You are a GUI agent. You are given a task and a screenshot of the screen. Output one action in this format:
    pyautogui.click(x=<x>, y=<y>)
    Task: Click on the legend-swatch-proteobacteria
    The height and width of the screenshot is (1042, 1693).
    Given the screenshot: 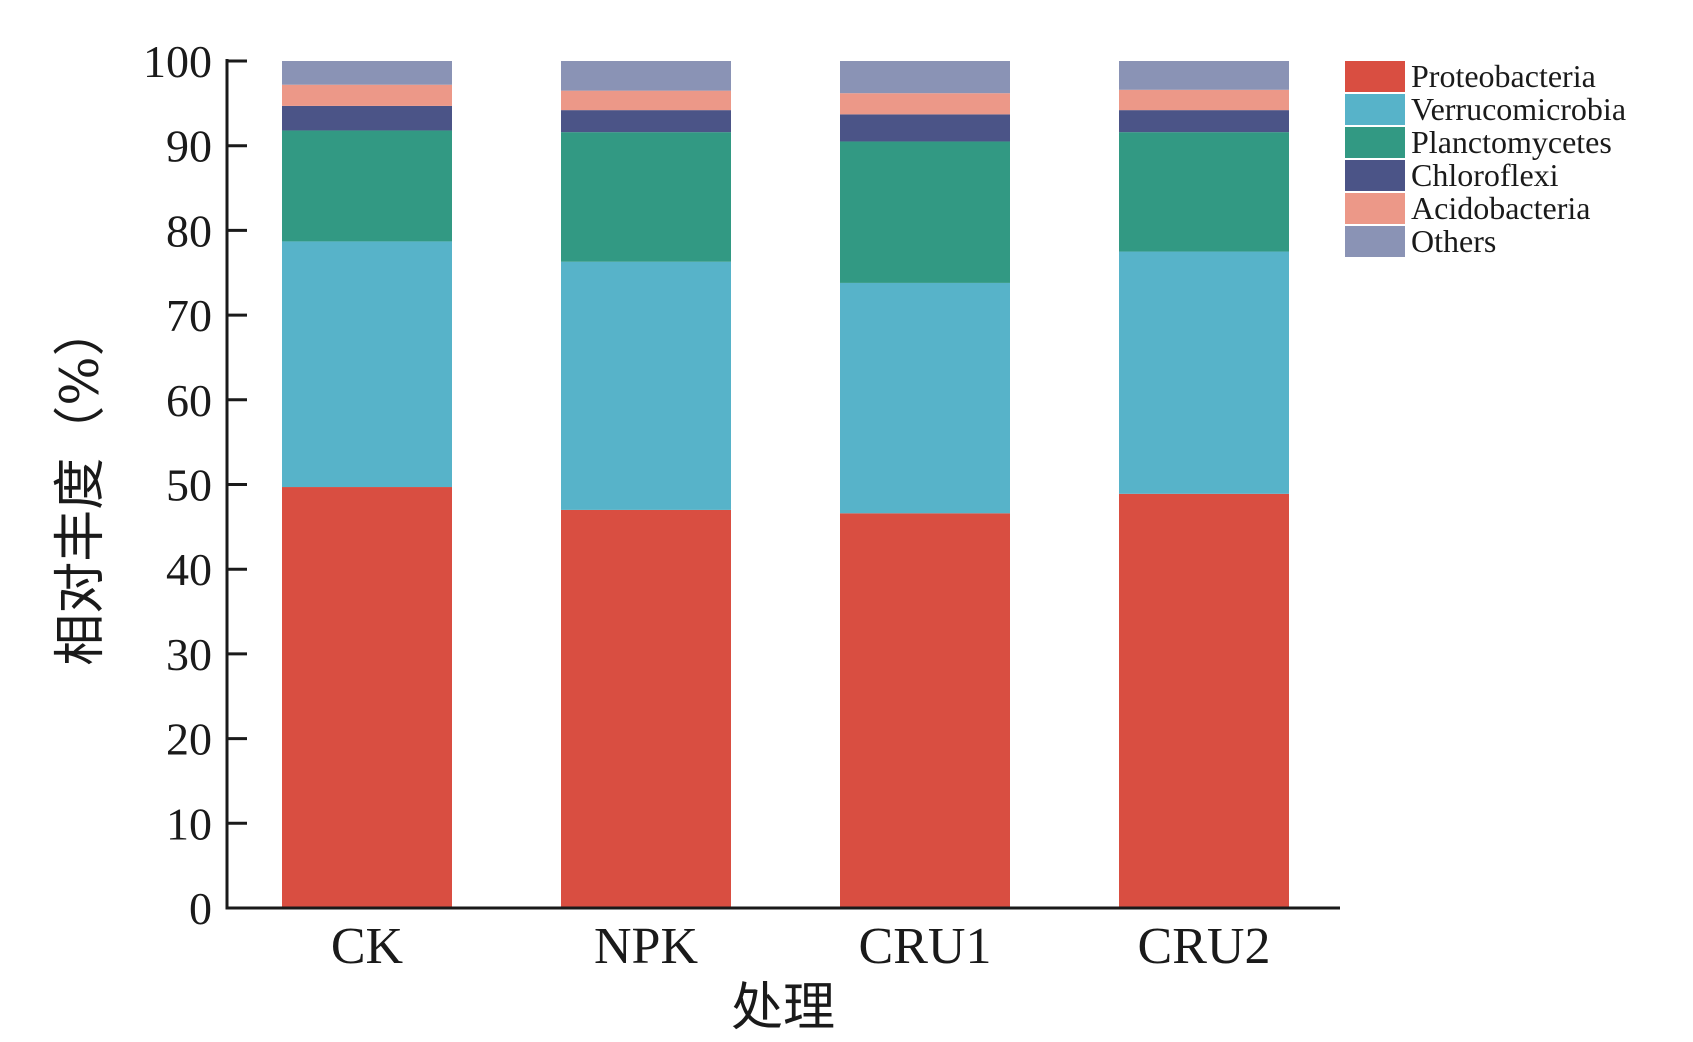 What is the action you would take?
    pyautogui.click(x=1375, y=76)
    